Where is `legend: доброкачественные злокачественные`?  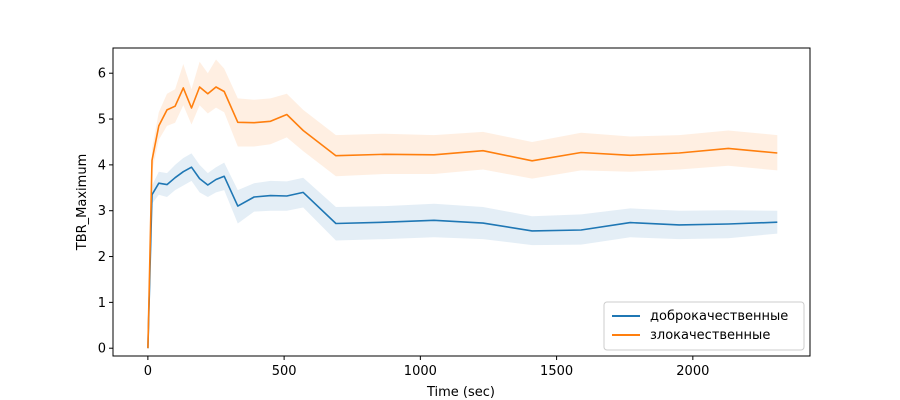 legend: доброкачественные злокачественные is located at coordinates (704, 326).